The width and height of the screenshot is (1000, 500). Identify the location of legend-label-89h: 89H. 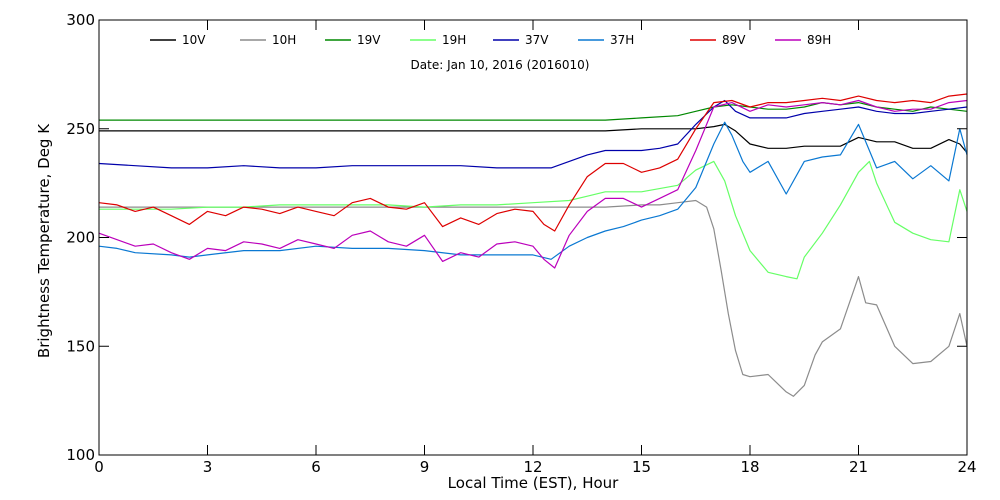
(819, 40).